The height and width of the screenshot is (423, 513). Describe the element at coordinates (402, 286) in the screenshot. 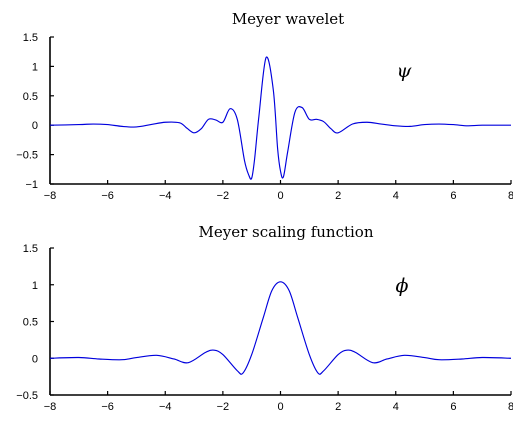

I see `phi-annotation: ϕ` at that location.